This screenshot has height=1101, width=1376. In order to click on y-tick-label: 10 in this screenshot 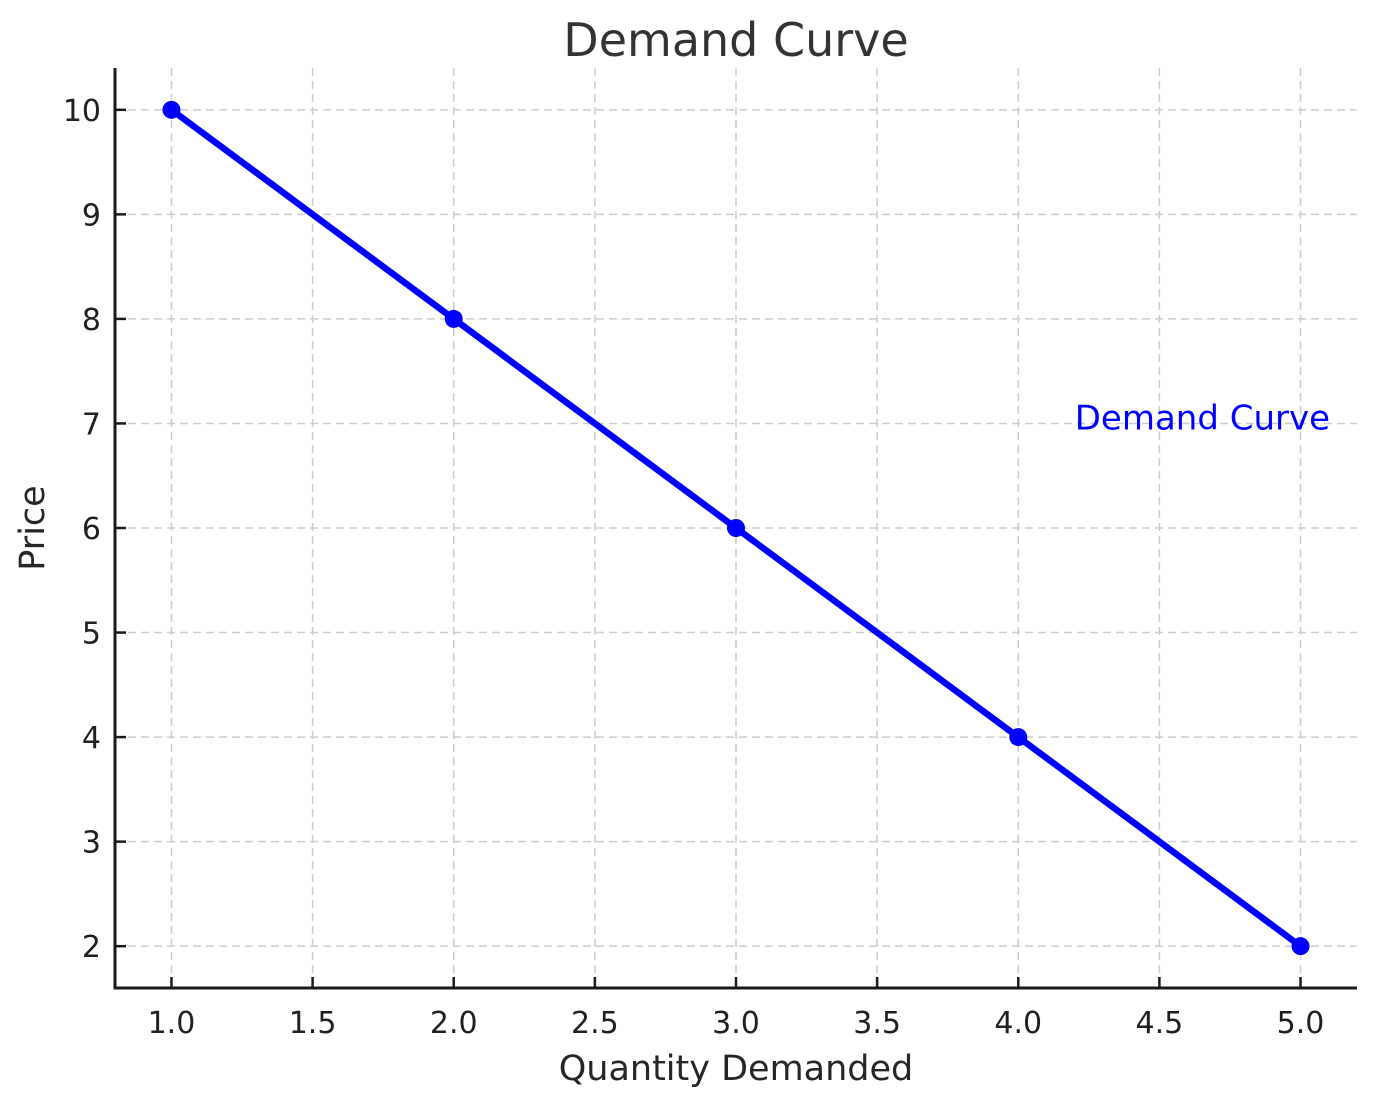, I will do `click(82, 111)`.